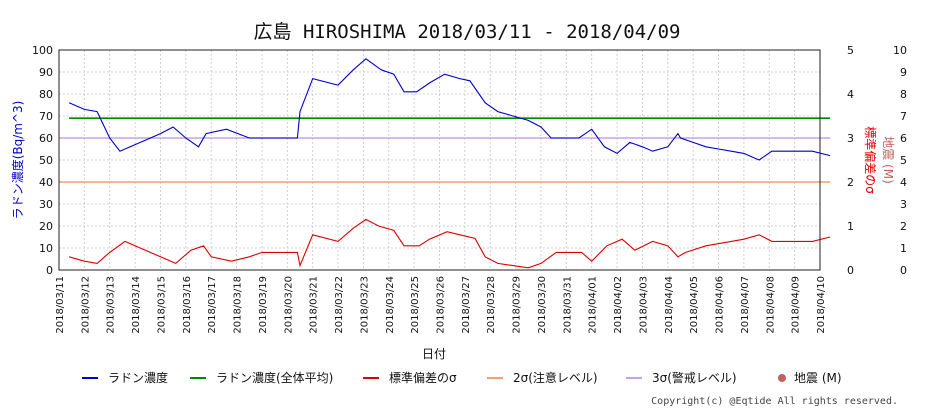 This screenshot has width=930, height=410. What do you see at coordinates (467, 32) in the screenshot?
I see `chart-title: 広島 HIROSHIMA 2018/03/11 - 2018/04/09` at bounding box center [467, 32].